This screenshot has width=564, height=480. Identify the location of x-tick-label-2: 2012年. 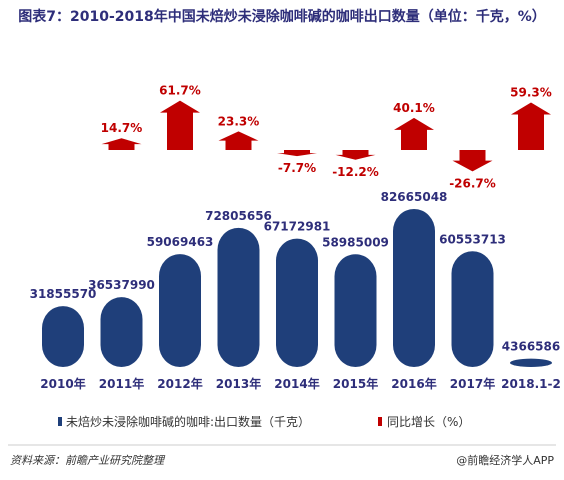
(179, 383).